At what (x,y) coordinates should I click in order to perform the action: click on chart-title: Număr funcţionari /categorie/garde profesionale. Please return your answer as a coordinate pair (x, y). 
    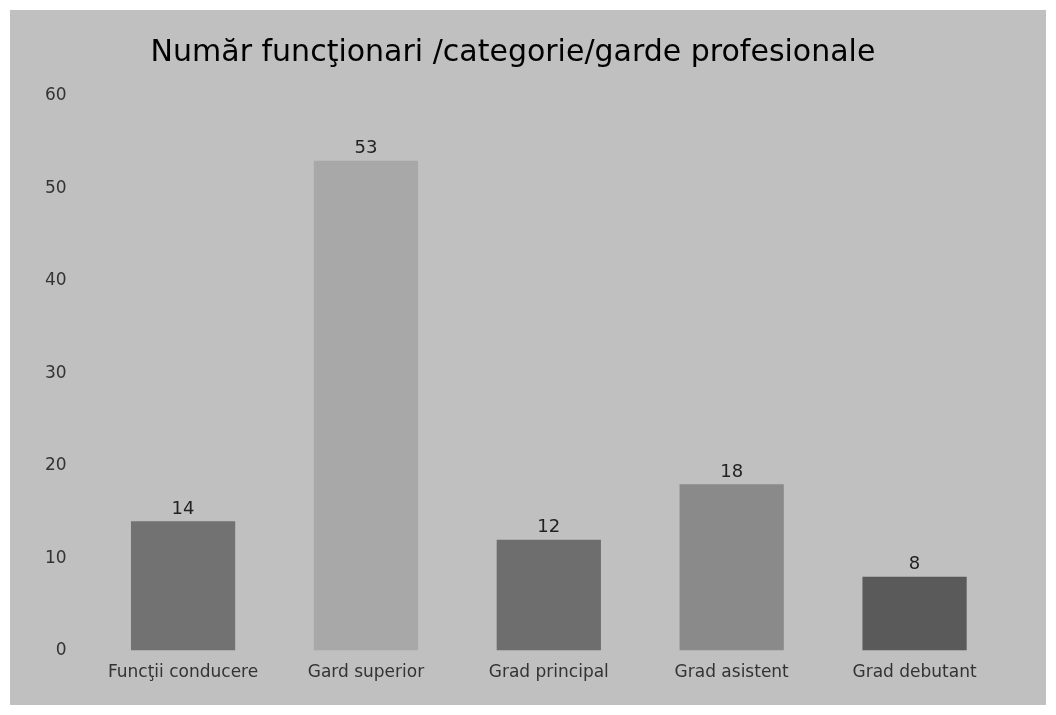
    Looking at the image, I should click on (513, 50).